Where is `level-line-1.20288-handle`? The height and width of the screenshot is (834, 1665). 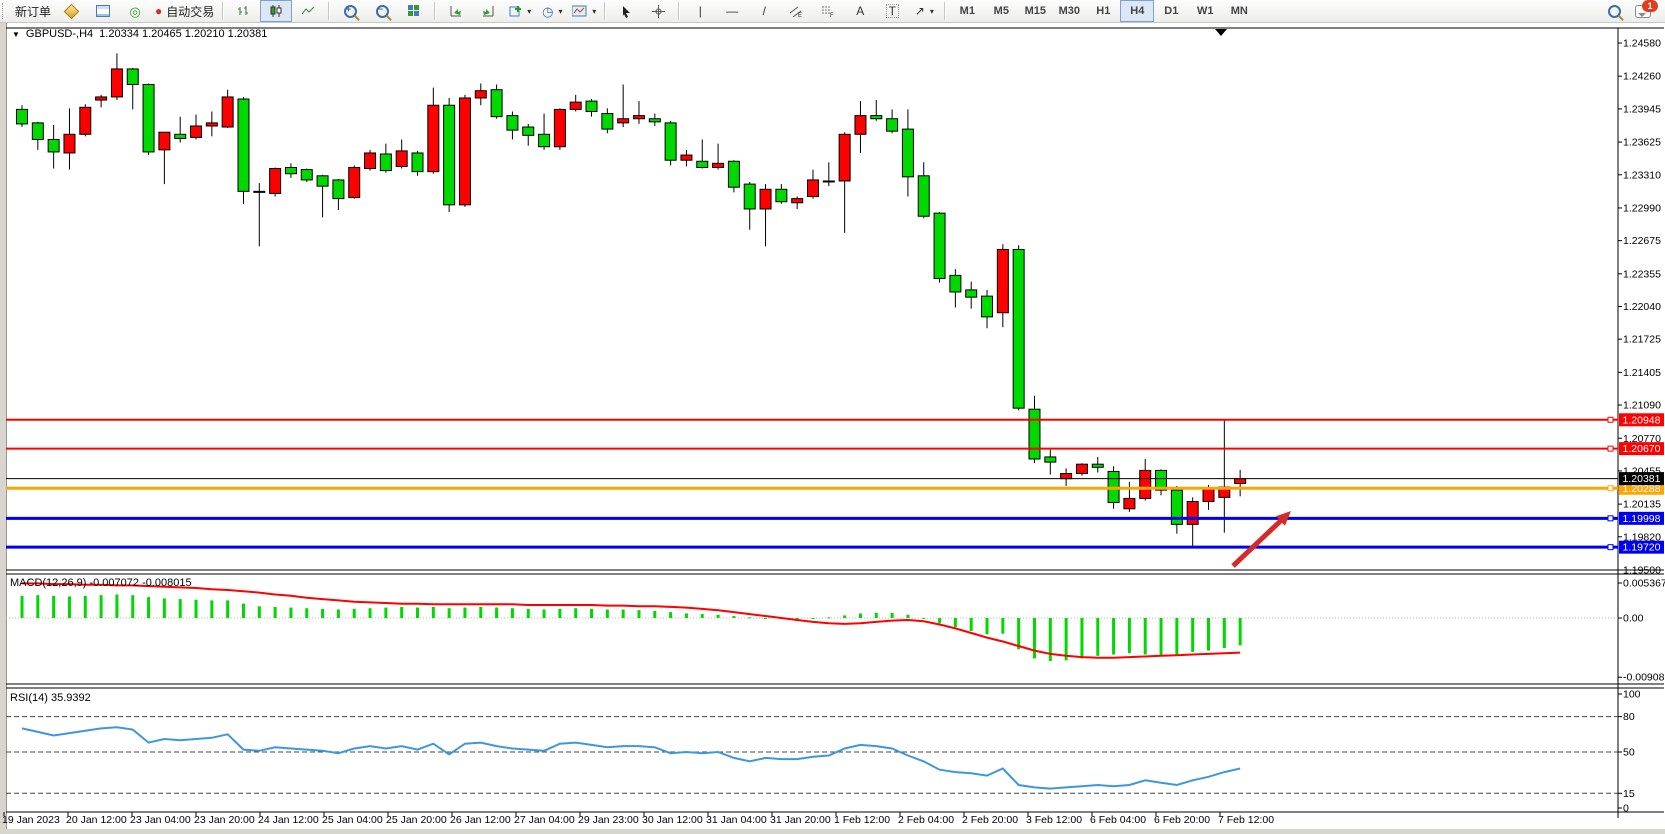 level-line-1.20288-handle is located at coordinates (1610, 488).